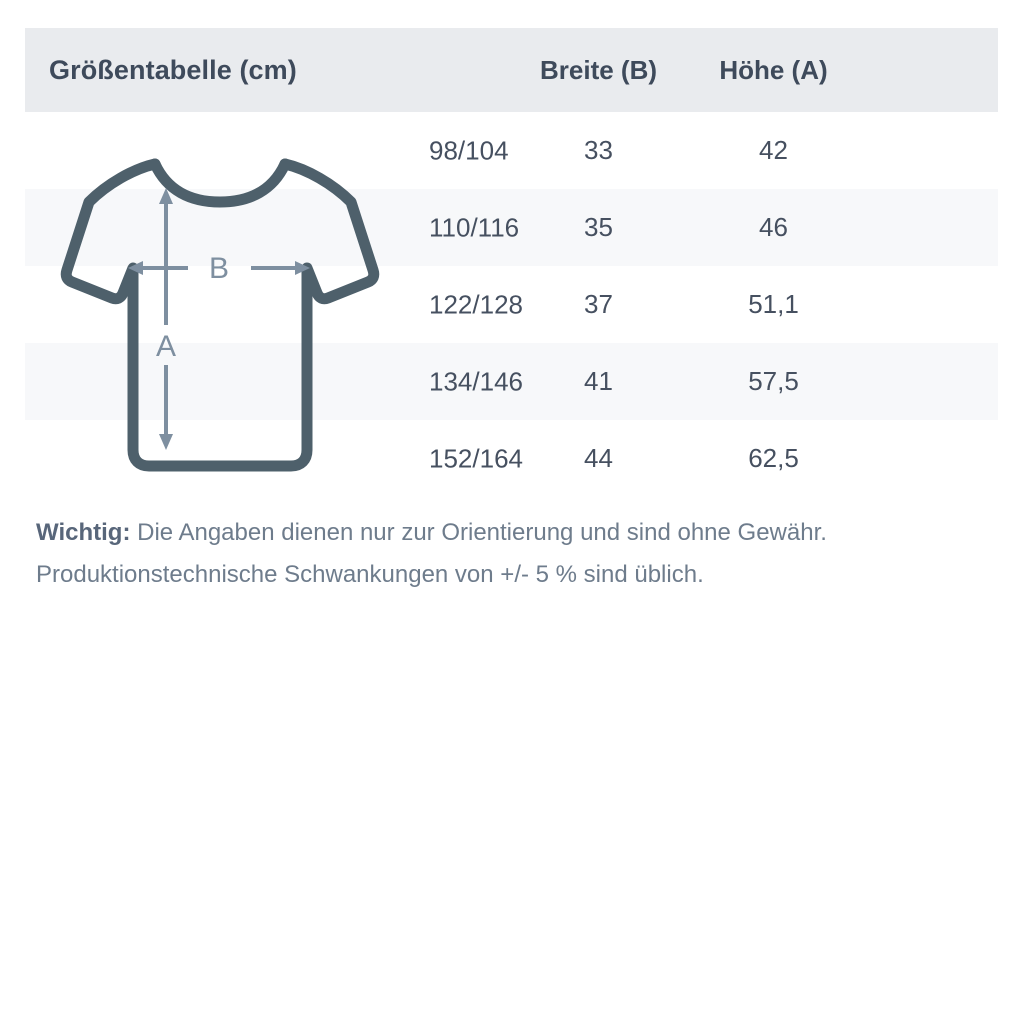 The image size is (1024, 1024). I want to click on table-row: 122/128 37 51,1, so click(511, 304).